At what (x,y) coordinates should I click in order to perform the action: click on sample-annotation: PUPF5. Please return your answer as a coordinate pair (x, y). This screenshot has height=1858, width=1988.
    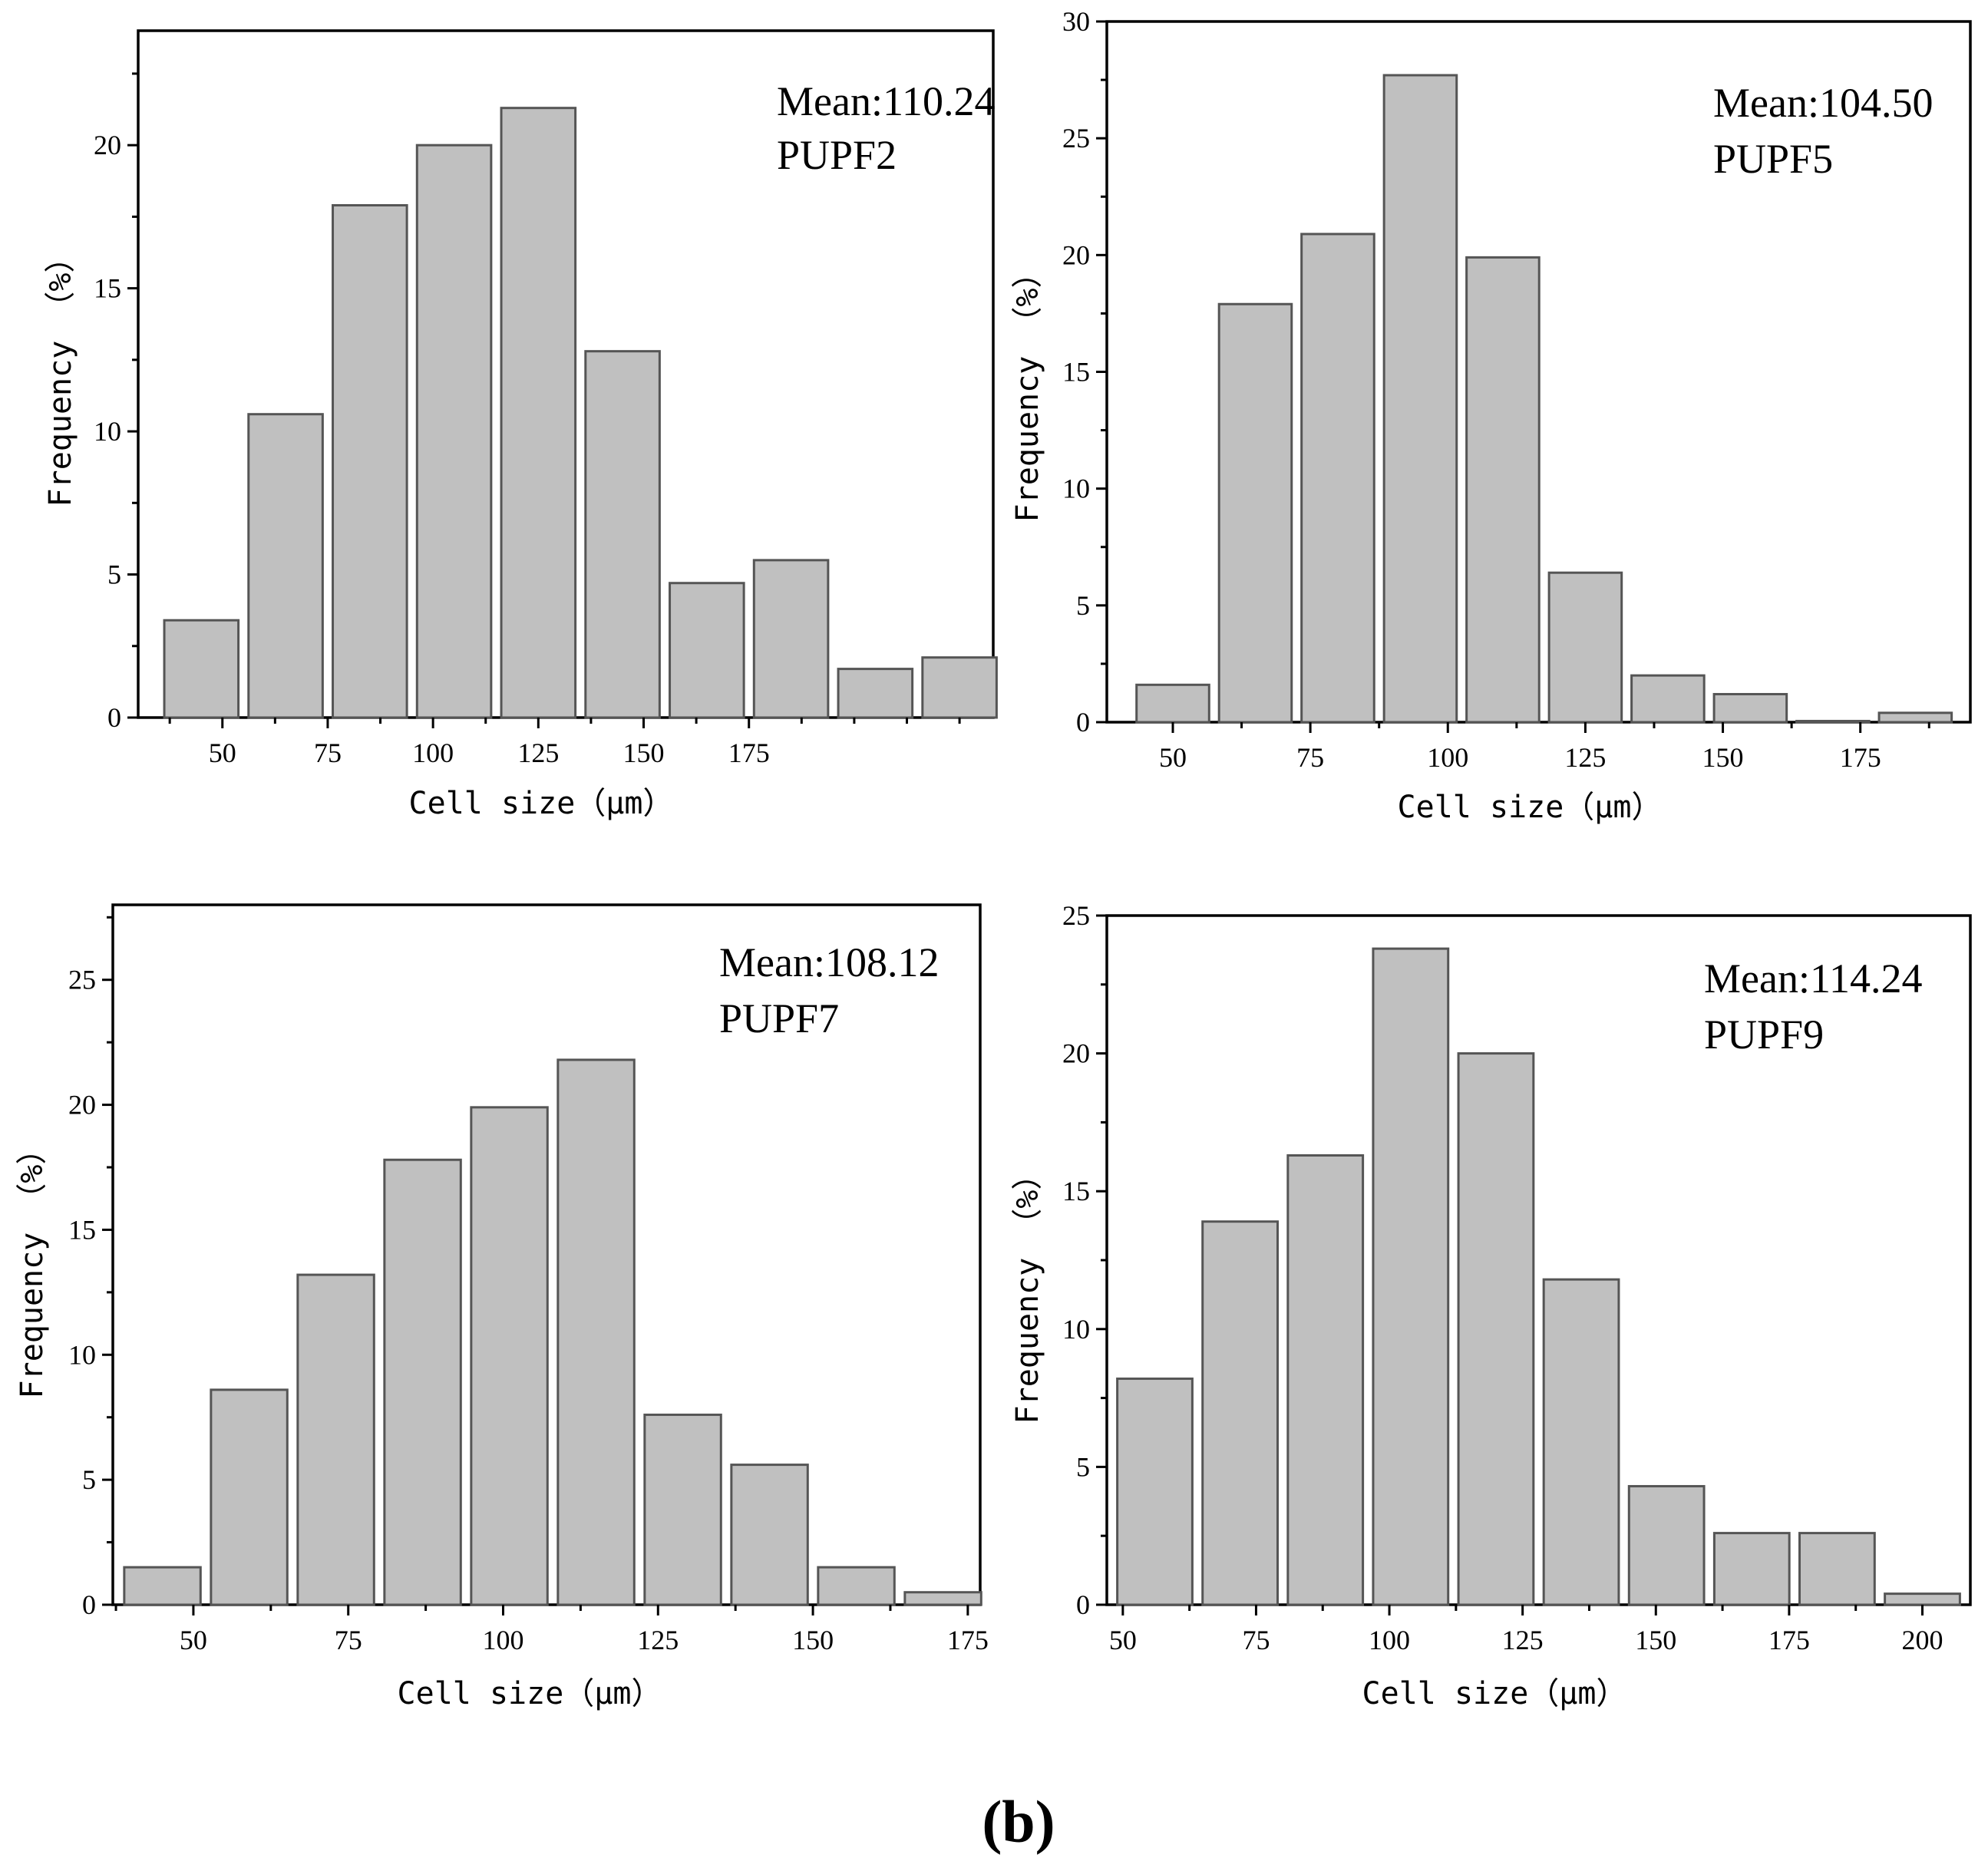
    Looking at the image, I should click on (1773, 159).